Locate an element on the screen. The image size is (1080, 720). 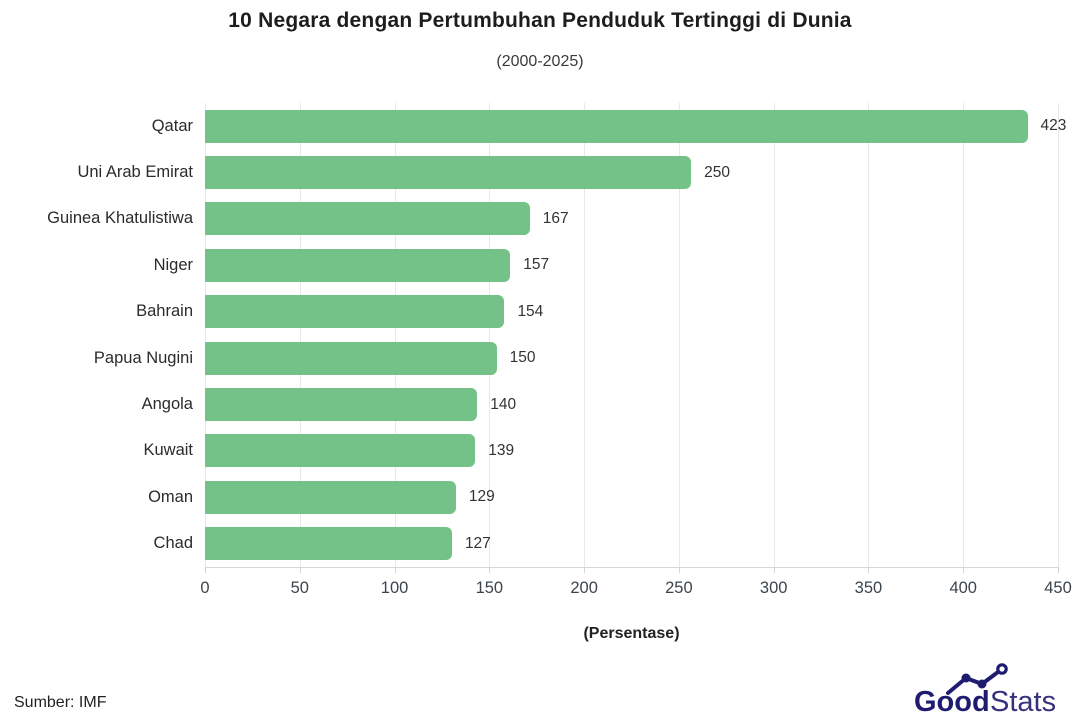
category-label: Angola is located at coordinates (167, 404).